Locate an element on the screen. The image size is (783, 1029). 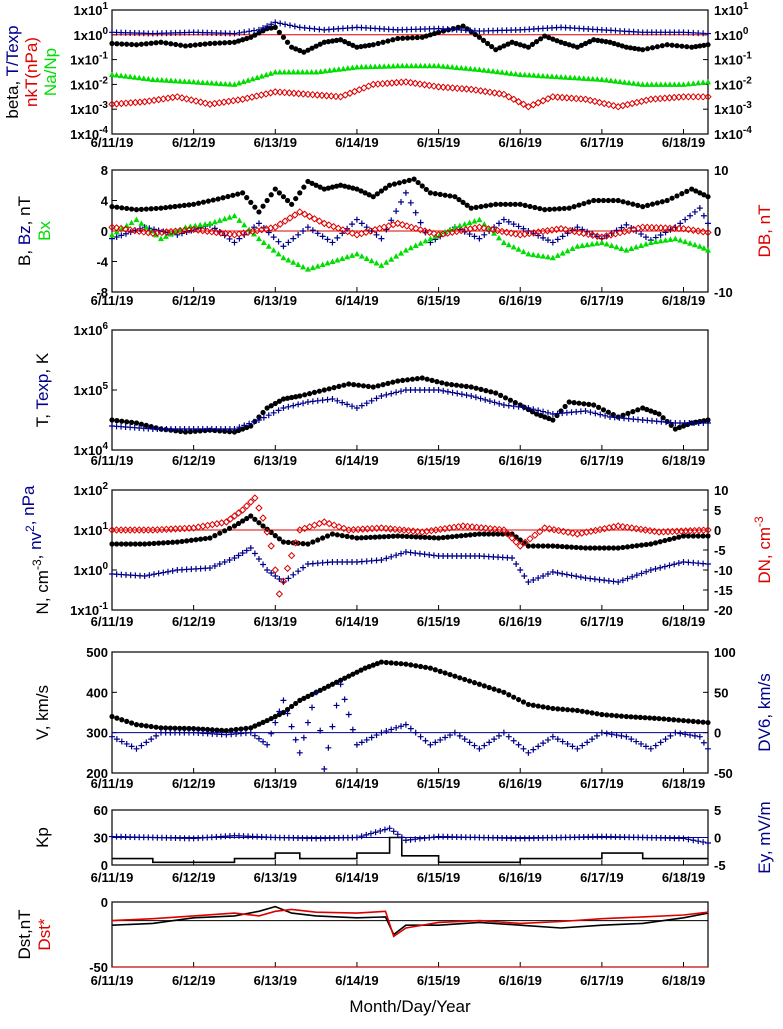
series-point-density-DN is located at coordinates (283, 581).